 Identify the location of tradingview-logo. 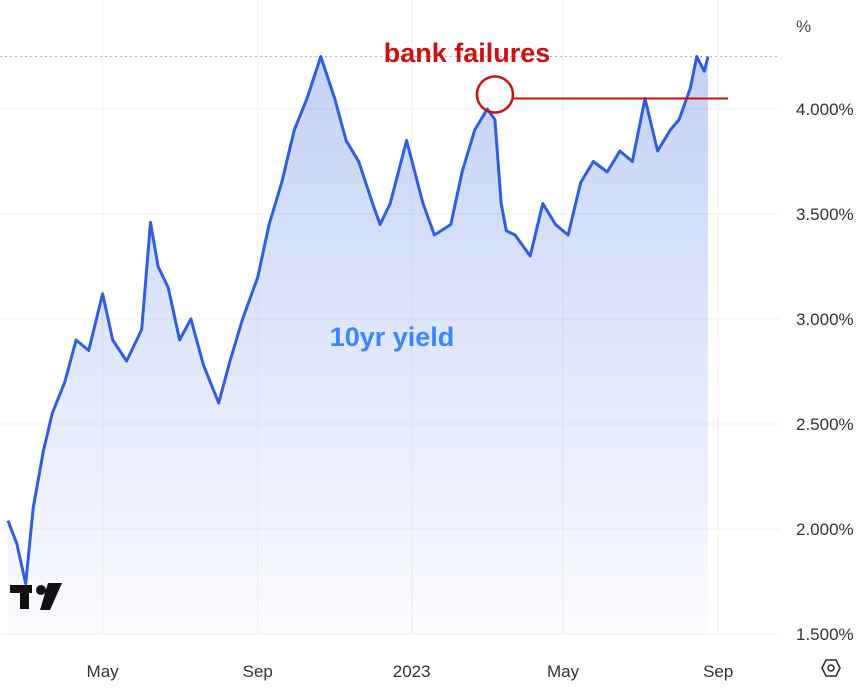
(36, 596).